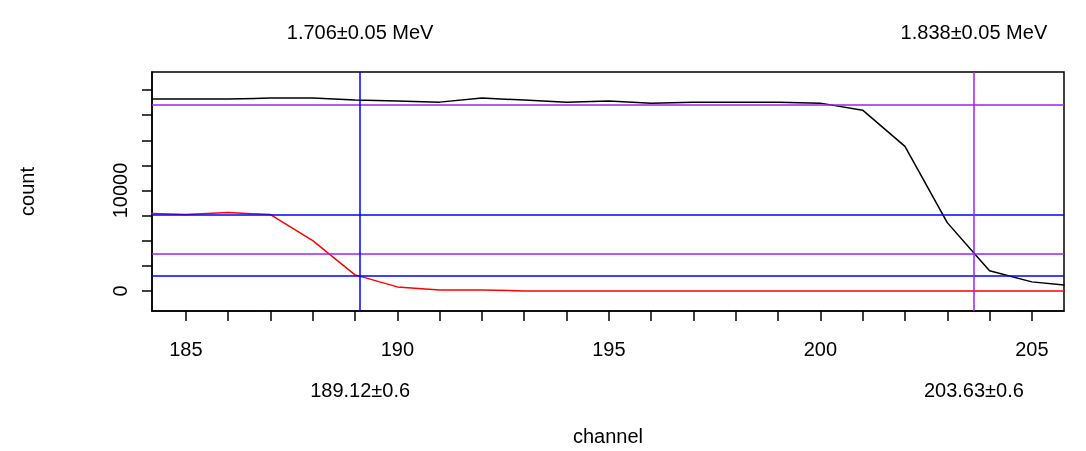 The image size is (1086, 451). Describe the element at coordinates (1032, 349) in the screenshot. I see `x-tick-label: 205` at that location.